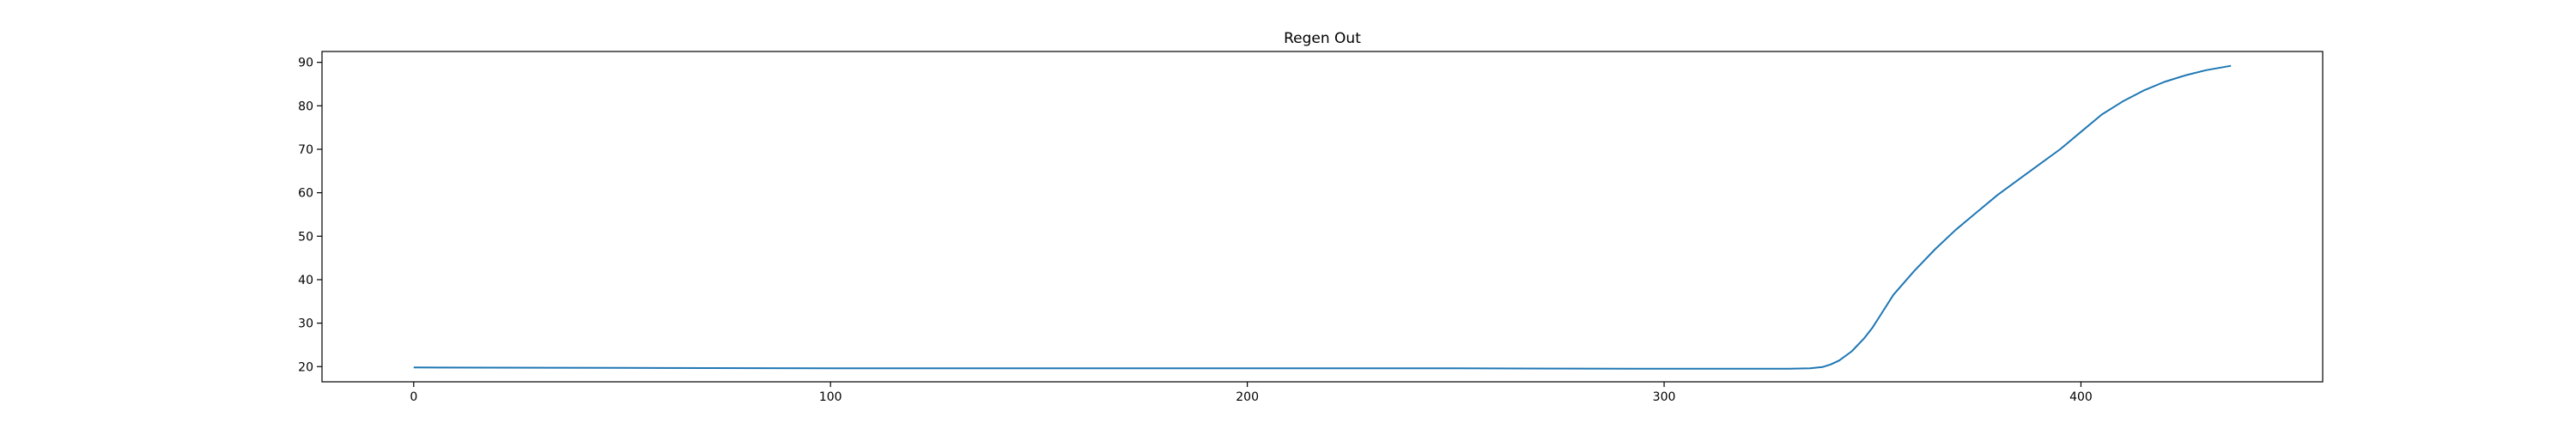 This screenshot has height=429, width=2576. I want to click on x-axis: 0 100 200 300 400, so click(1251, 393).